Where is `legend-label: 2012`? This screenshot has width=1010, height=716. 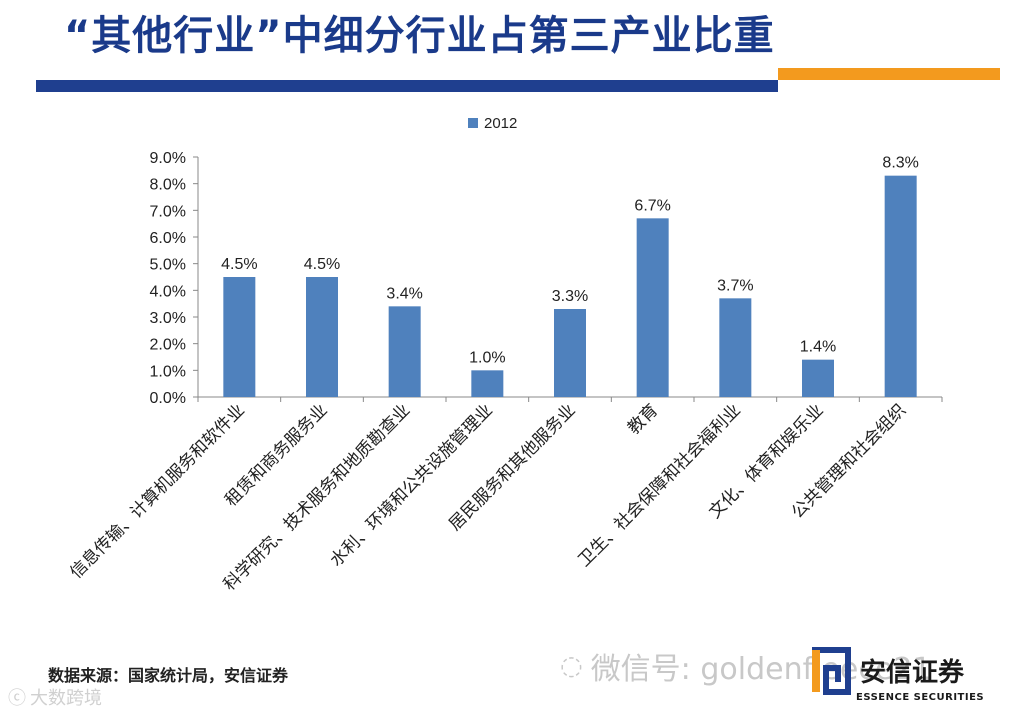
legend-label: 2012 is located at coordinates (500, 123).